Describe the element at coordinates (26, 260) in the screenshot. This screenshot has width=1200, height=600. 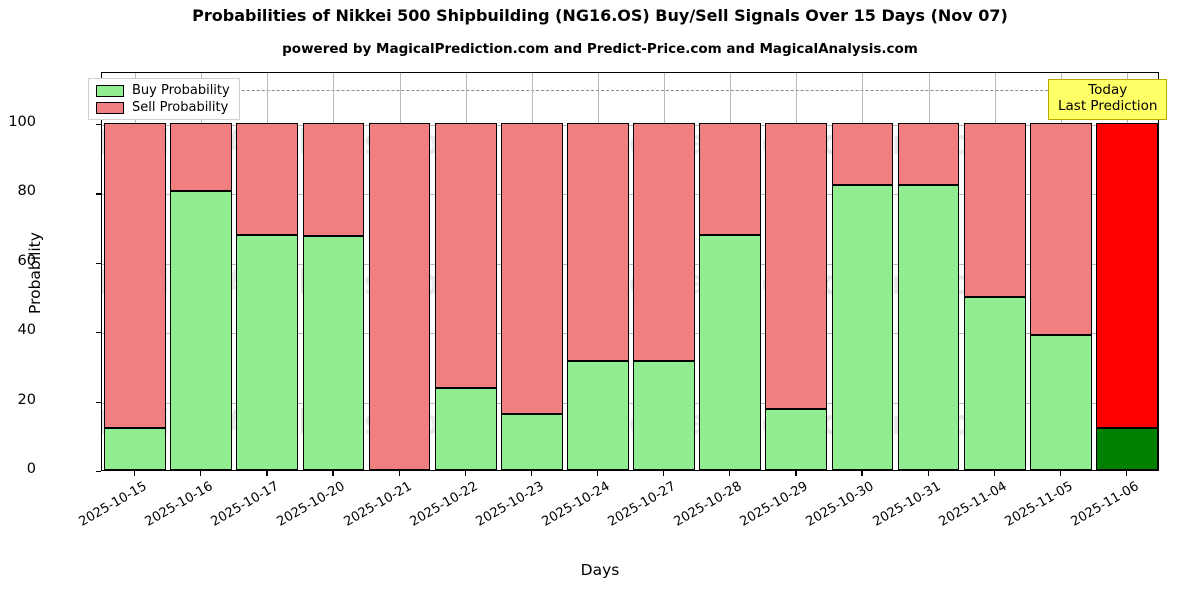
I see `y-axis-tick-label: 60` at that location.